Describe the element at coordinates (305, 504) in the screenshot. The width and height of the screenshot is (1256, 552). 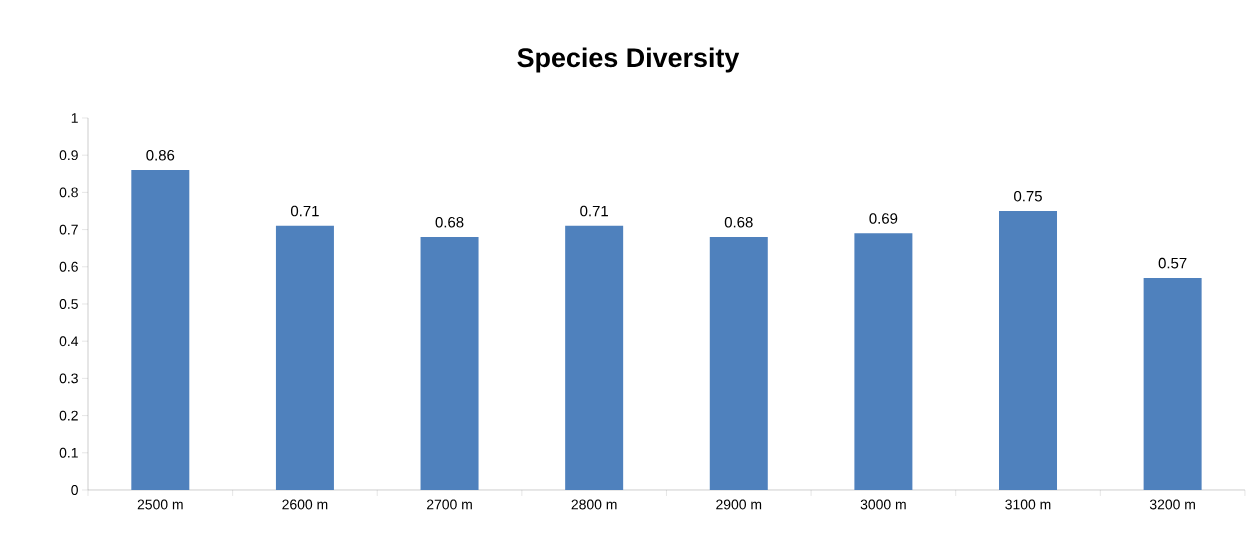
I see `x-tick-label: 2600 m` at that location.